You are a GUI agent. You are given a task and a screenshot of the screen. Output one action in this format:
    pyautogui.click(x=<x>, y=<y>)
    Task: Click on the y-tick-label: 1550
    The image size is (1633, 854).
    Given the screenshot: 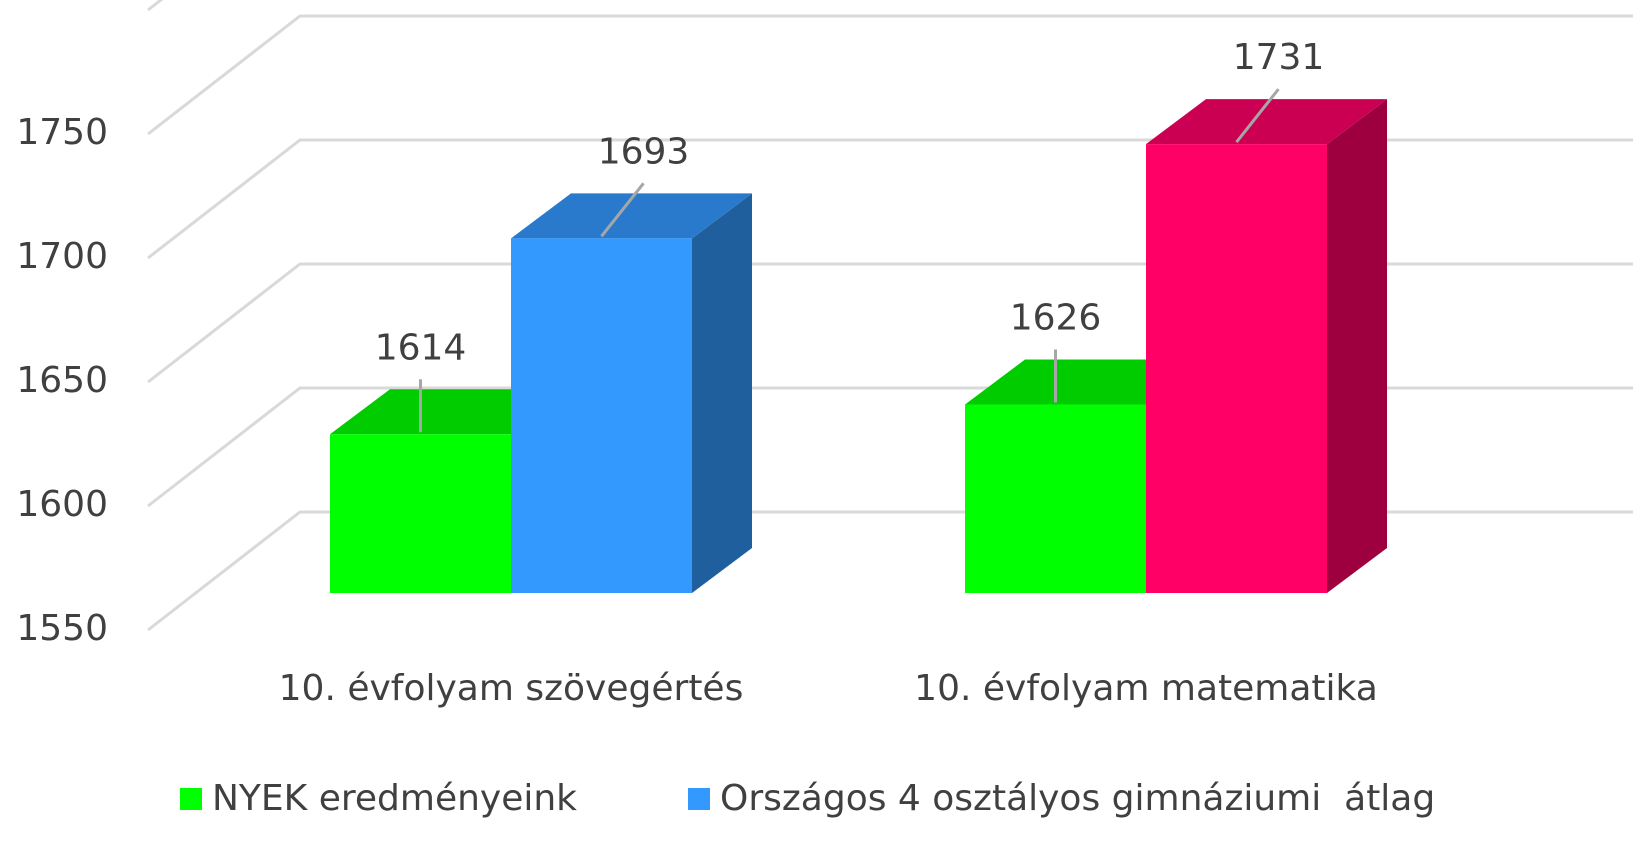 What is the action you would take?
    pyautogui.click(x=62, y=628)
    